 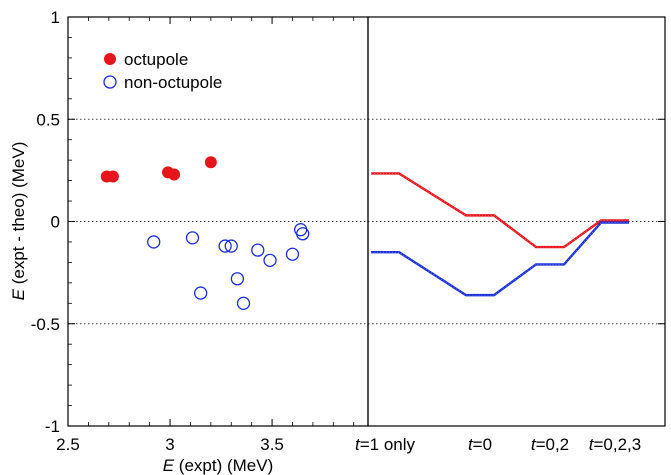 What do you see at coordinates (55, 222) in the screenshot?
I see `y-tick-label: 0` at bounding box center [55, 222].